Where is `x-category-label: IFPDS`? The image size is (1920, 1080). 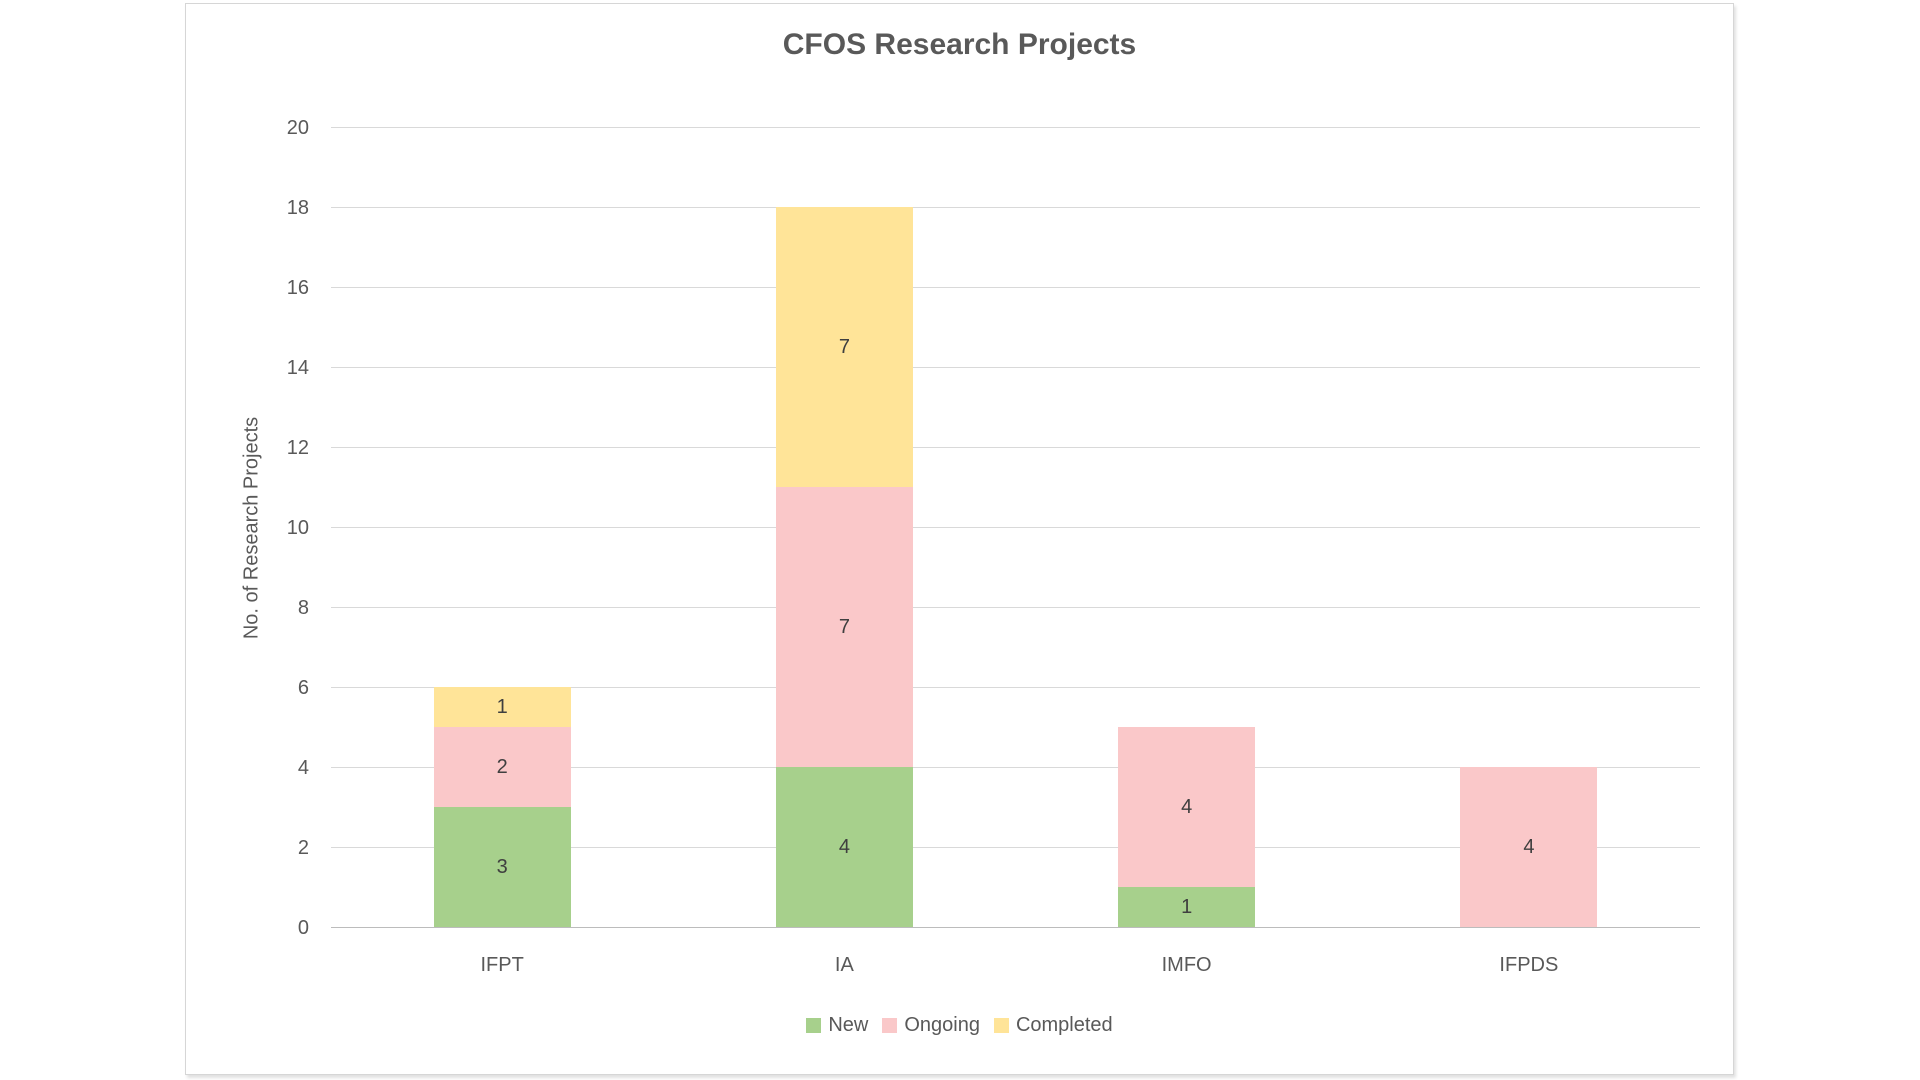 x-category-label: IFPDS is located at coordinates (1529, 965).